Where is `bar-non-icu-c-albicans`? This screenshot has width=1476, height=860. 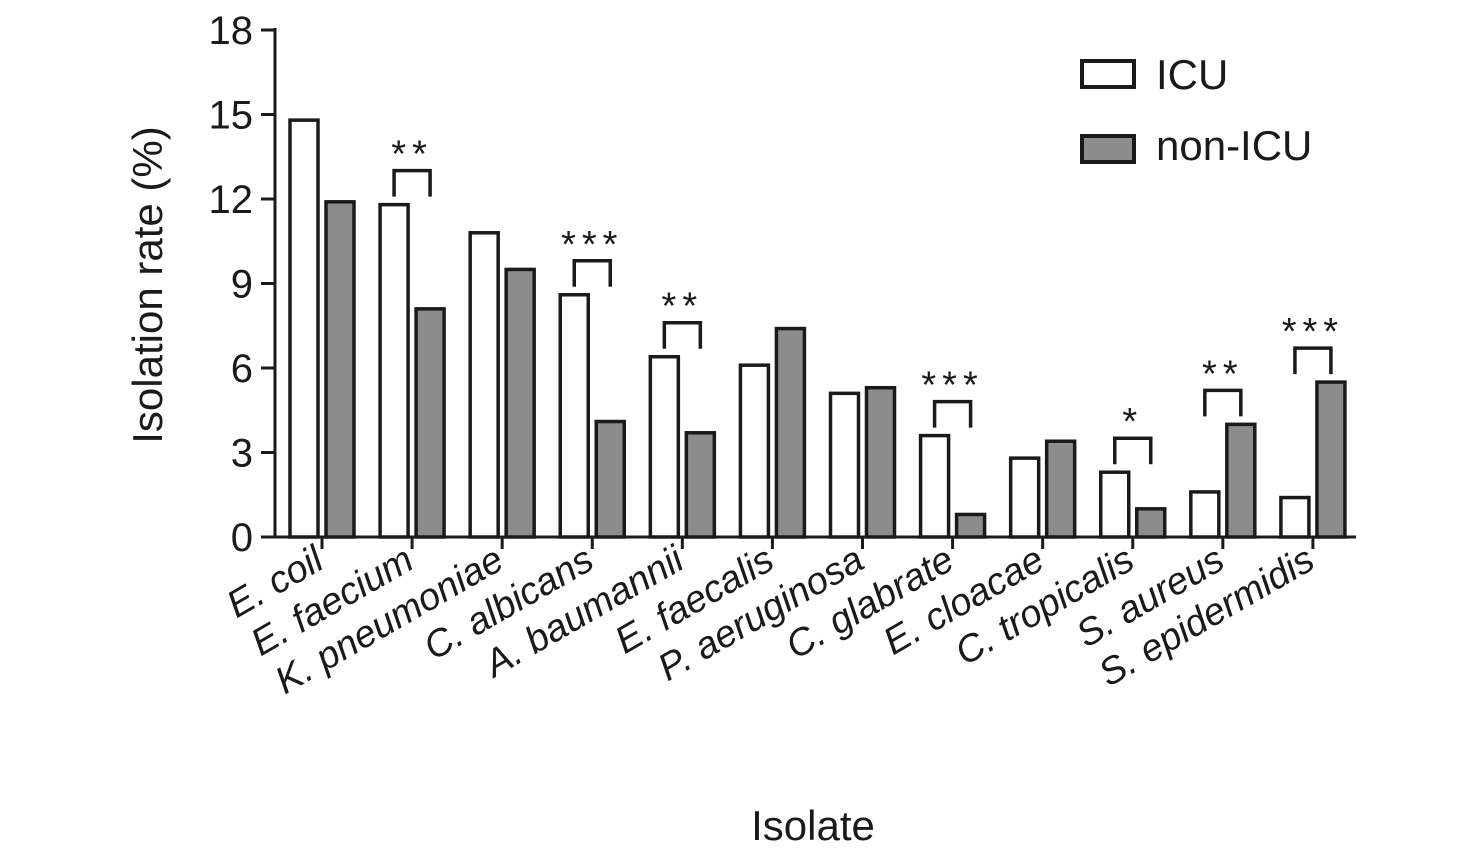
bar-non-icu-c-albicans is located at coordinates (610, 479).